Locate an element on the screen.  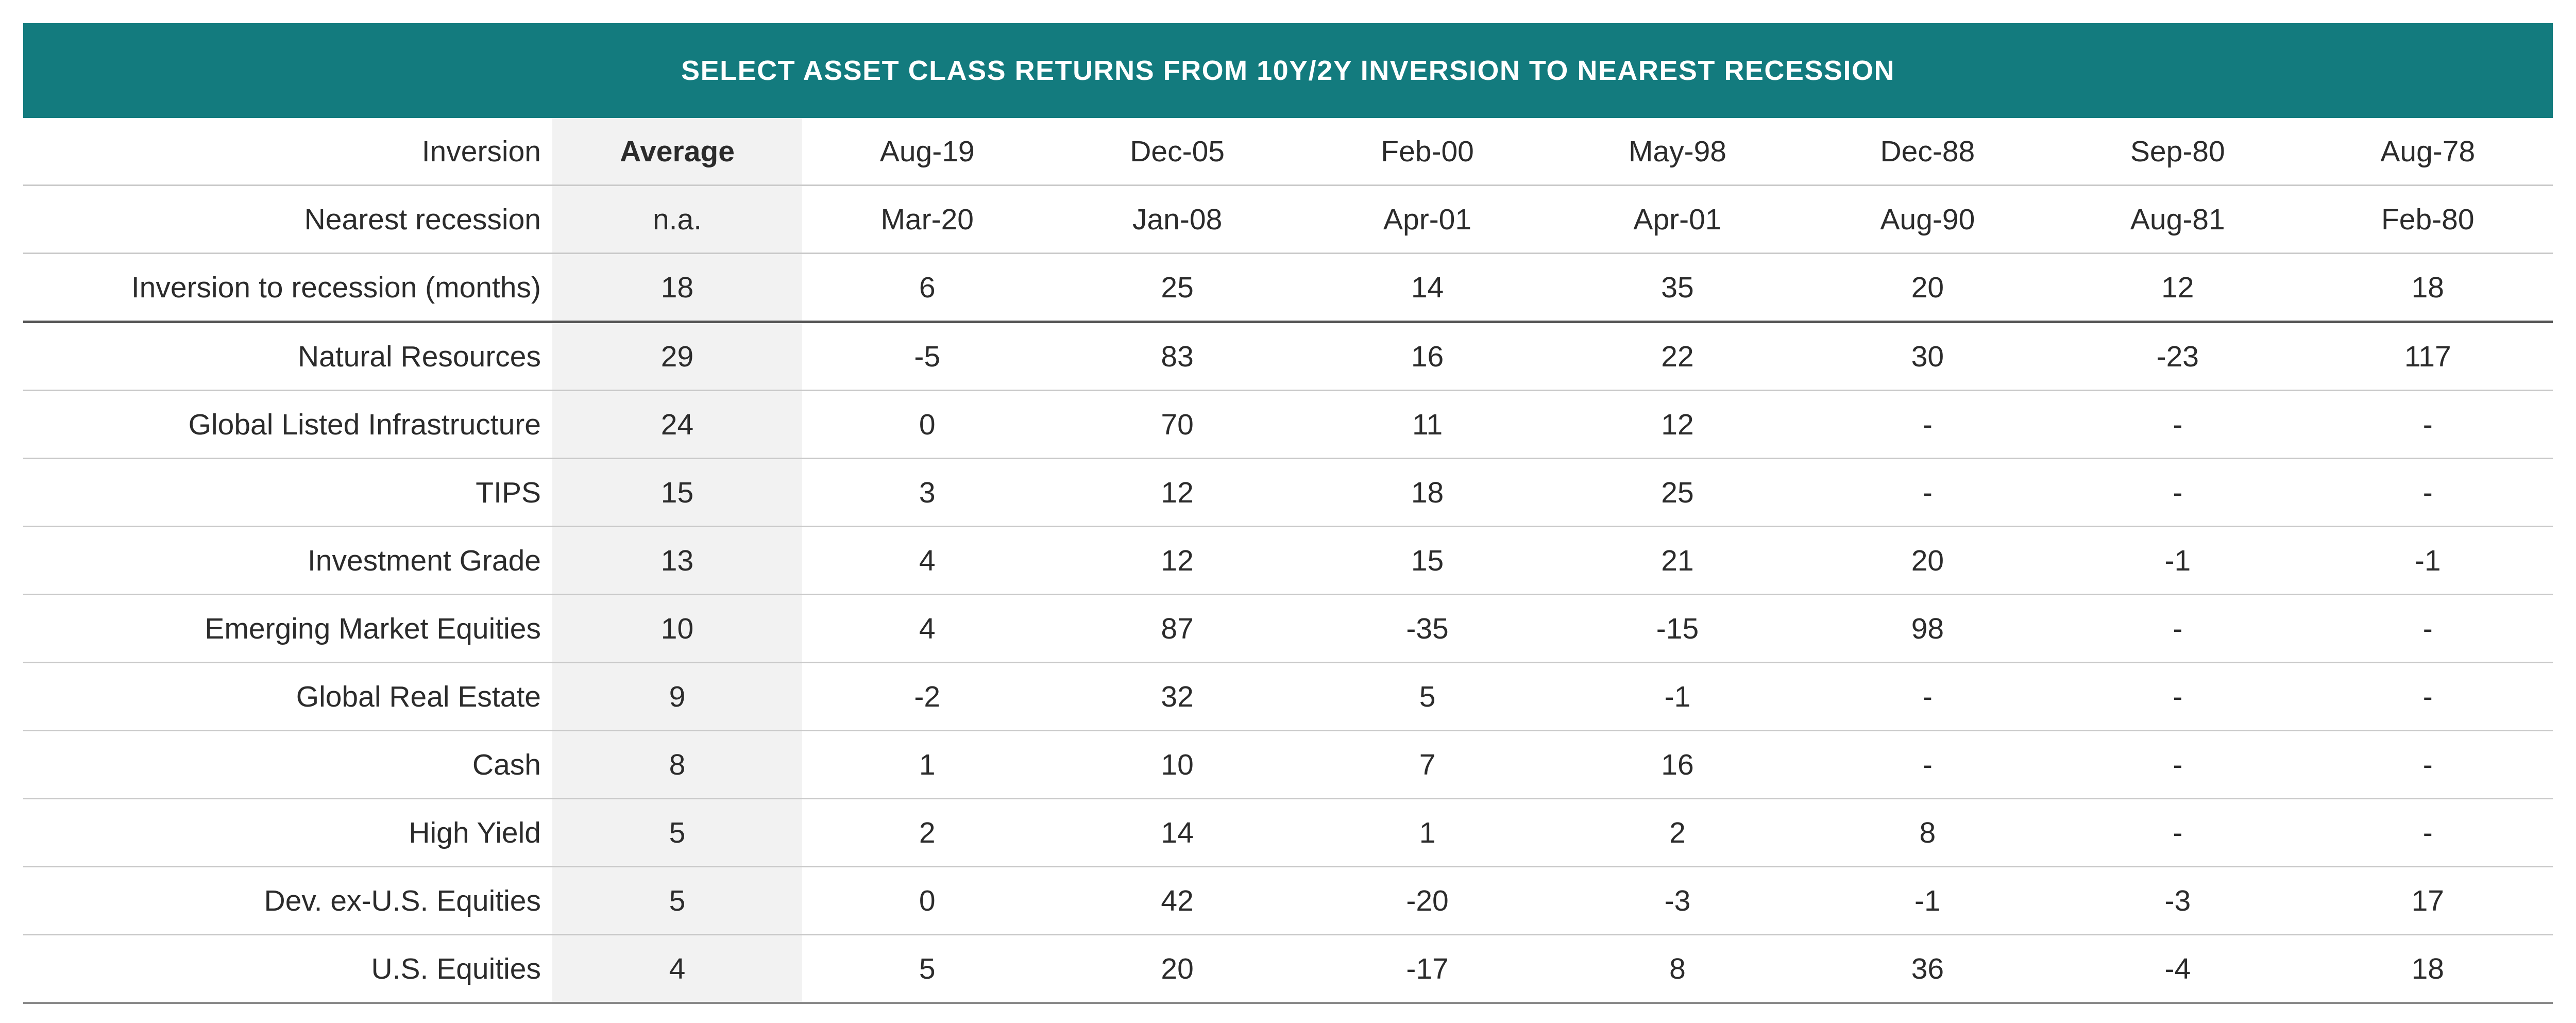
value-cell: Sep-80 is located at coordinates (2178, 152).